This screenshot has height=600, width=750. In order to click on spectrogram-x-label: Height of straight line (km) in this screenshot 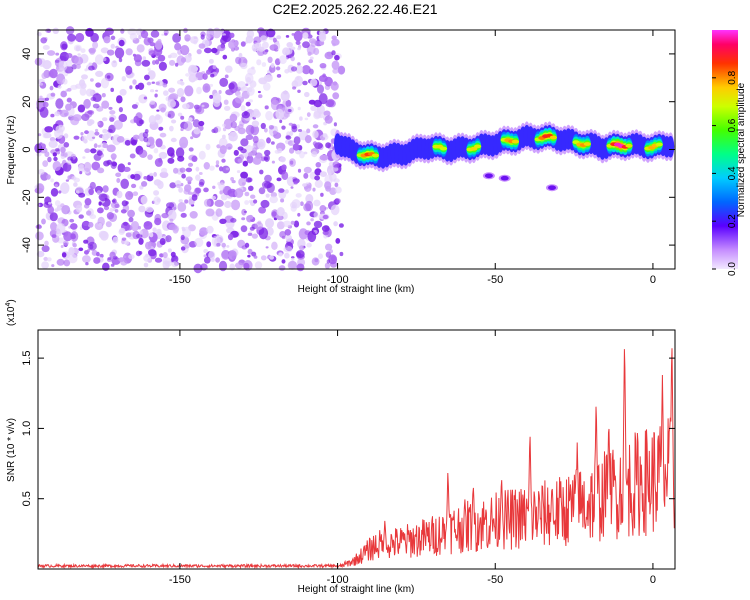, I will do `click(356, 289)`.